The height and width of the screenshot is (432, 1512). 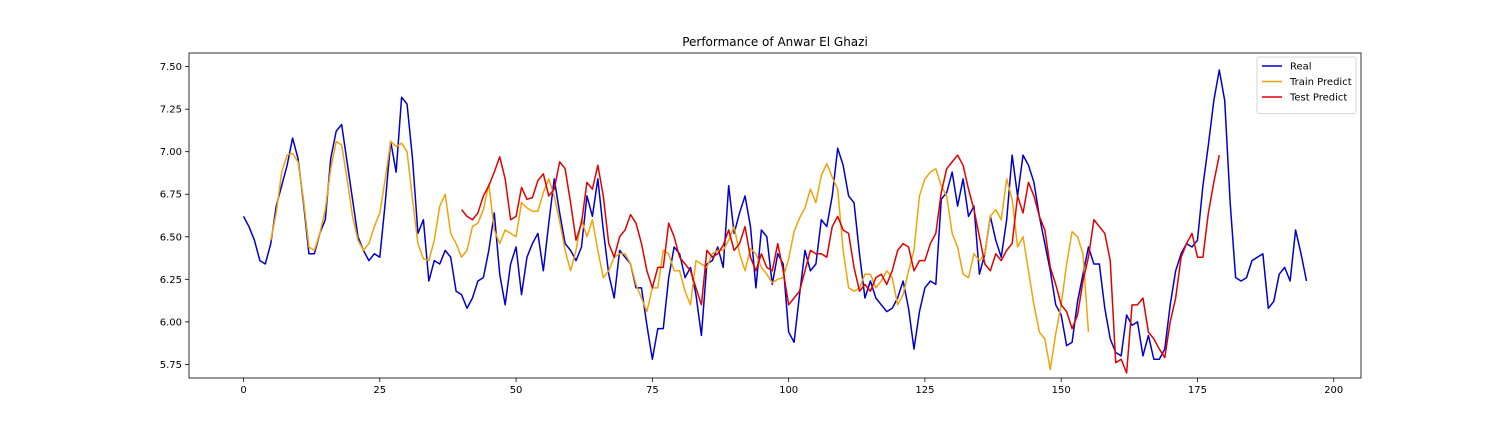 What do you see at coordinates (171, 195) in the screenshot?
I see `y-tick-label: 6.75` at bounding box center [171, 195].